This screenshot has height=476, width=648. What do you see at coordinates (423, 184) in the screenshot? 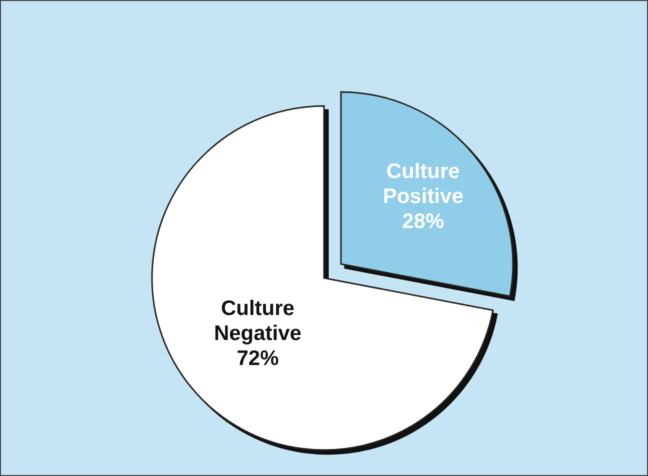
I see `slice-label: Culture Positive` at bounding box center [423, 184].